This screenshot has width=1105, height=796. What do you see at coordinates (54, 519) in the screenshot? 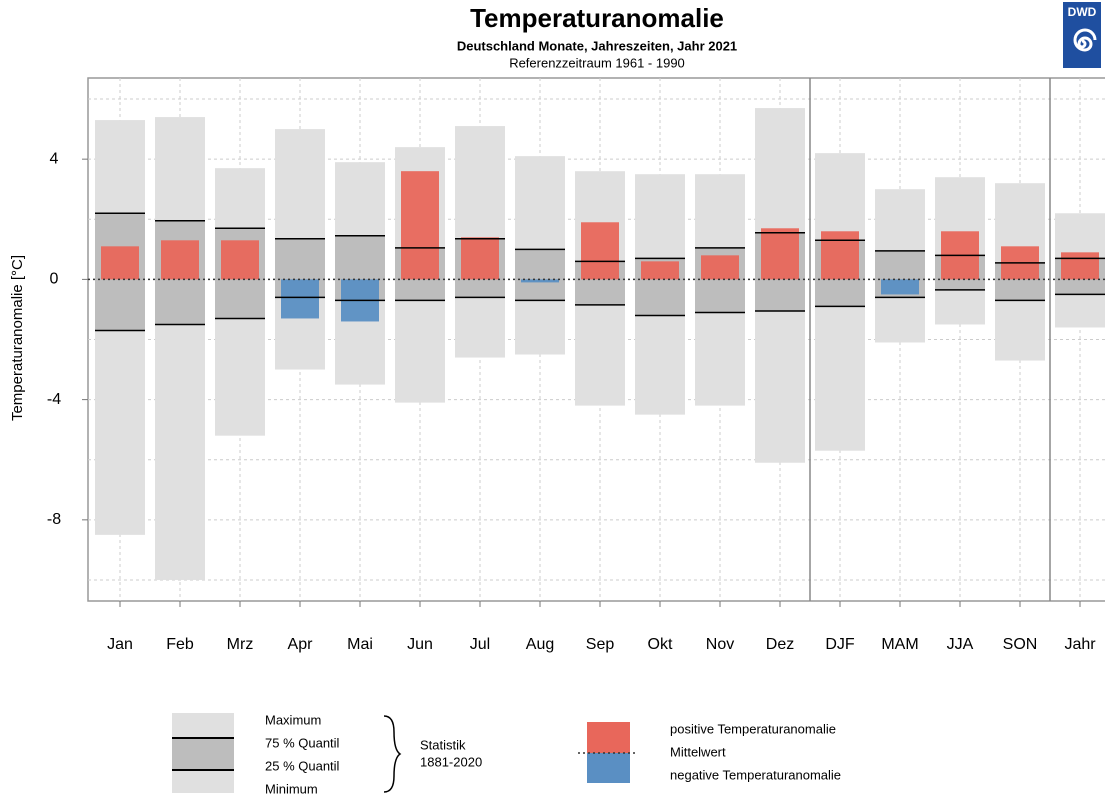
I see `y-tick-label: -8` at bounding box center [54, 519].